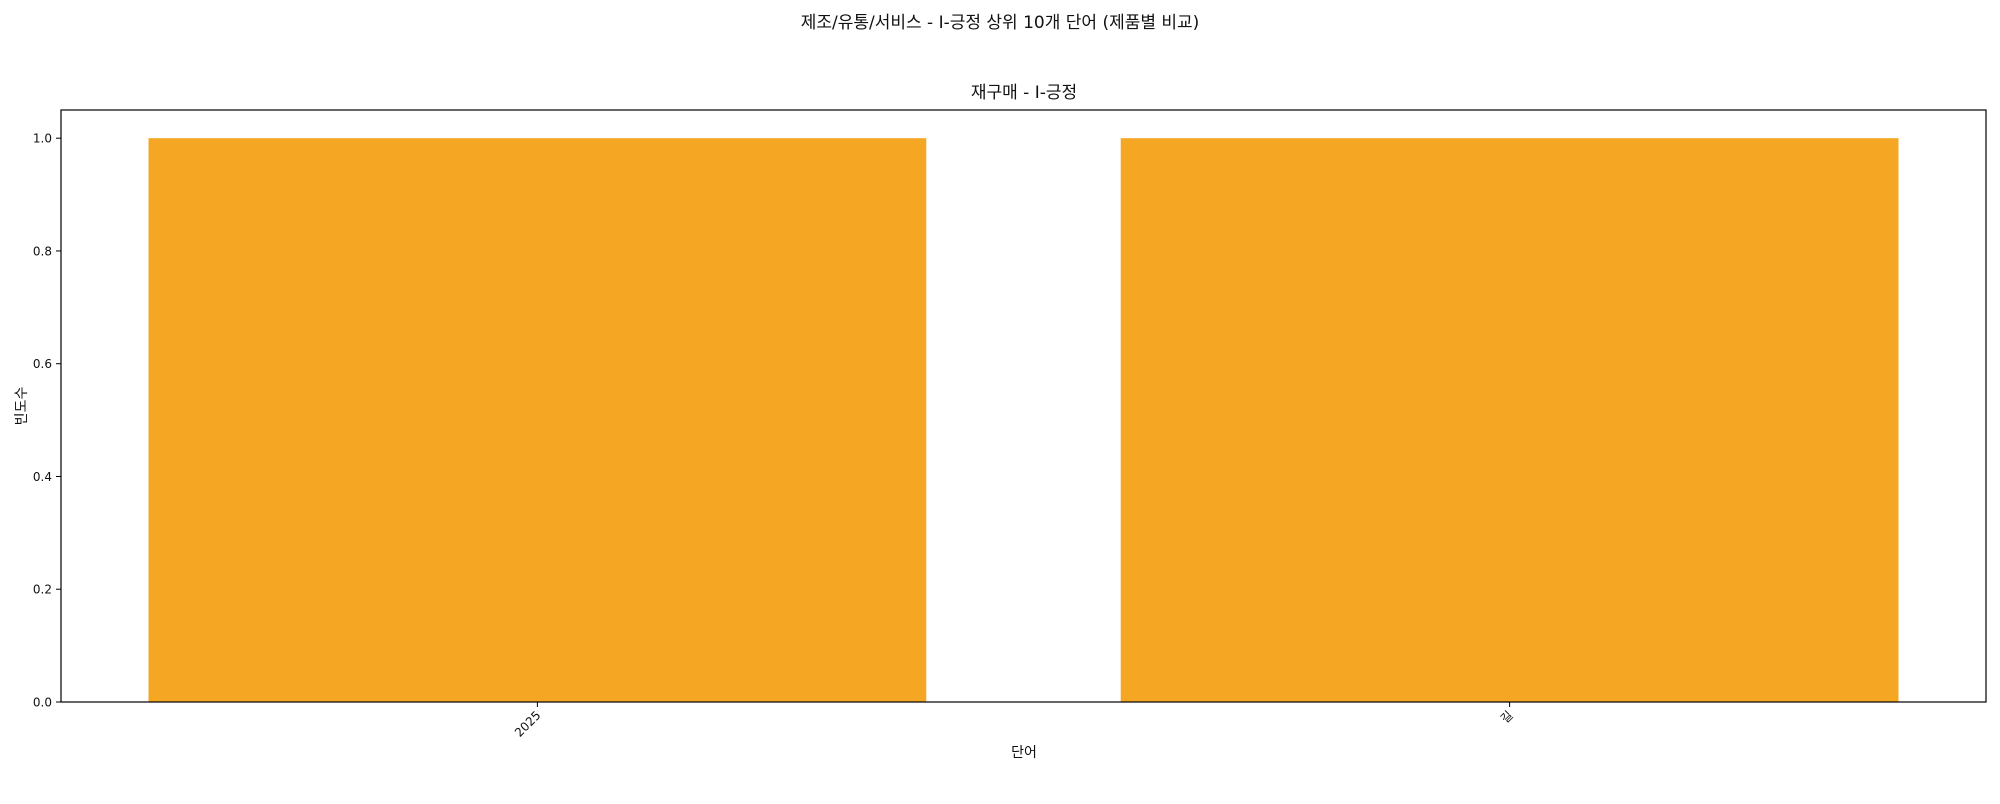  What do you see at coordinates (47, 421) in the screenshot?
I see `y-axis: 0.0 0.2 0.4 0.6 0.8 1.0` at bounding box center [47, 421].